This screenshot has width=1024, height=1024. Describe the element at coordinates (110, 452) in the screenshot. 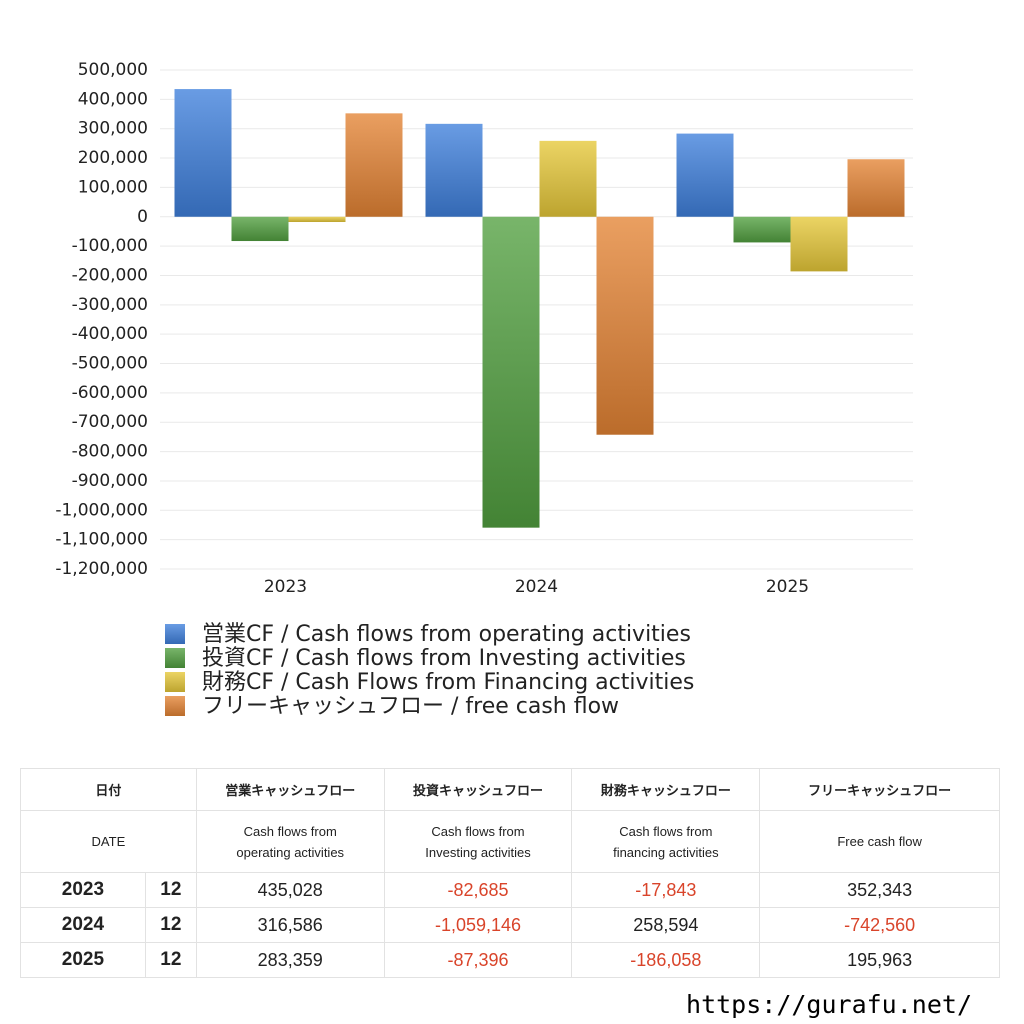

I see `y-tick-label: -800,000` at that location.